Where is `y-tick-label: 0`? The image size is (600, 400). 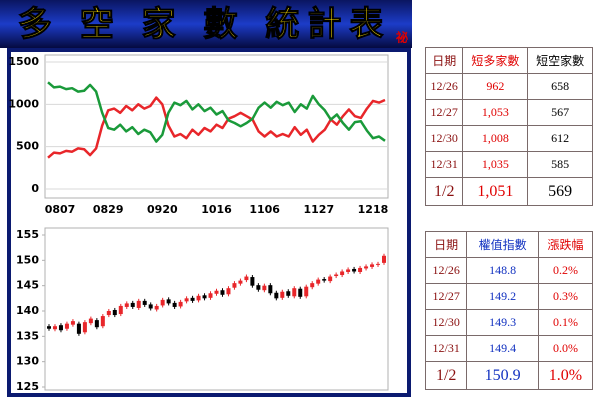 y-tick-label: 0 is located at coordinates (35, 188).